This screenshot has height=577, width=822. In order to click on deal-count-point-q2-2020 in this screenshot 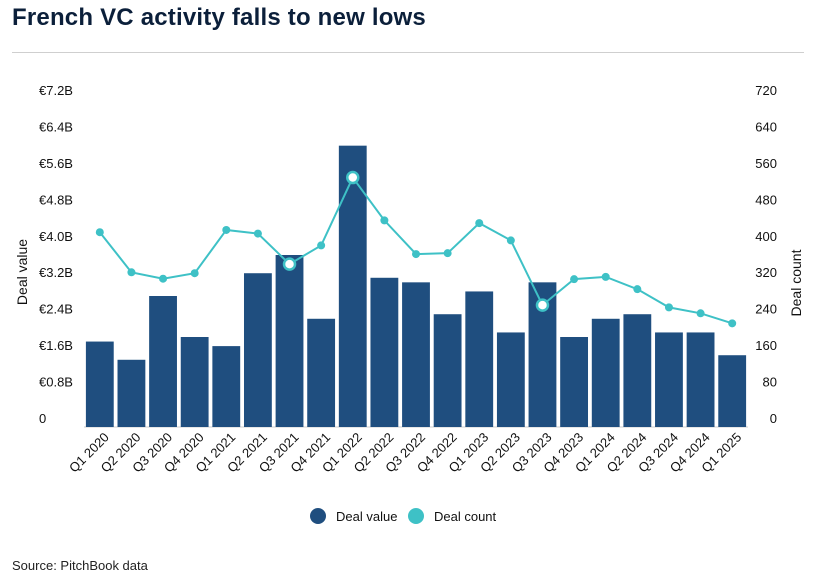, I will do `click(131, 272)`.